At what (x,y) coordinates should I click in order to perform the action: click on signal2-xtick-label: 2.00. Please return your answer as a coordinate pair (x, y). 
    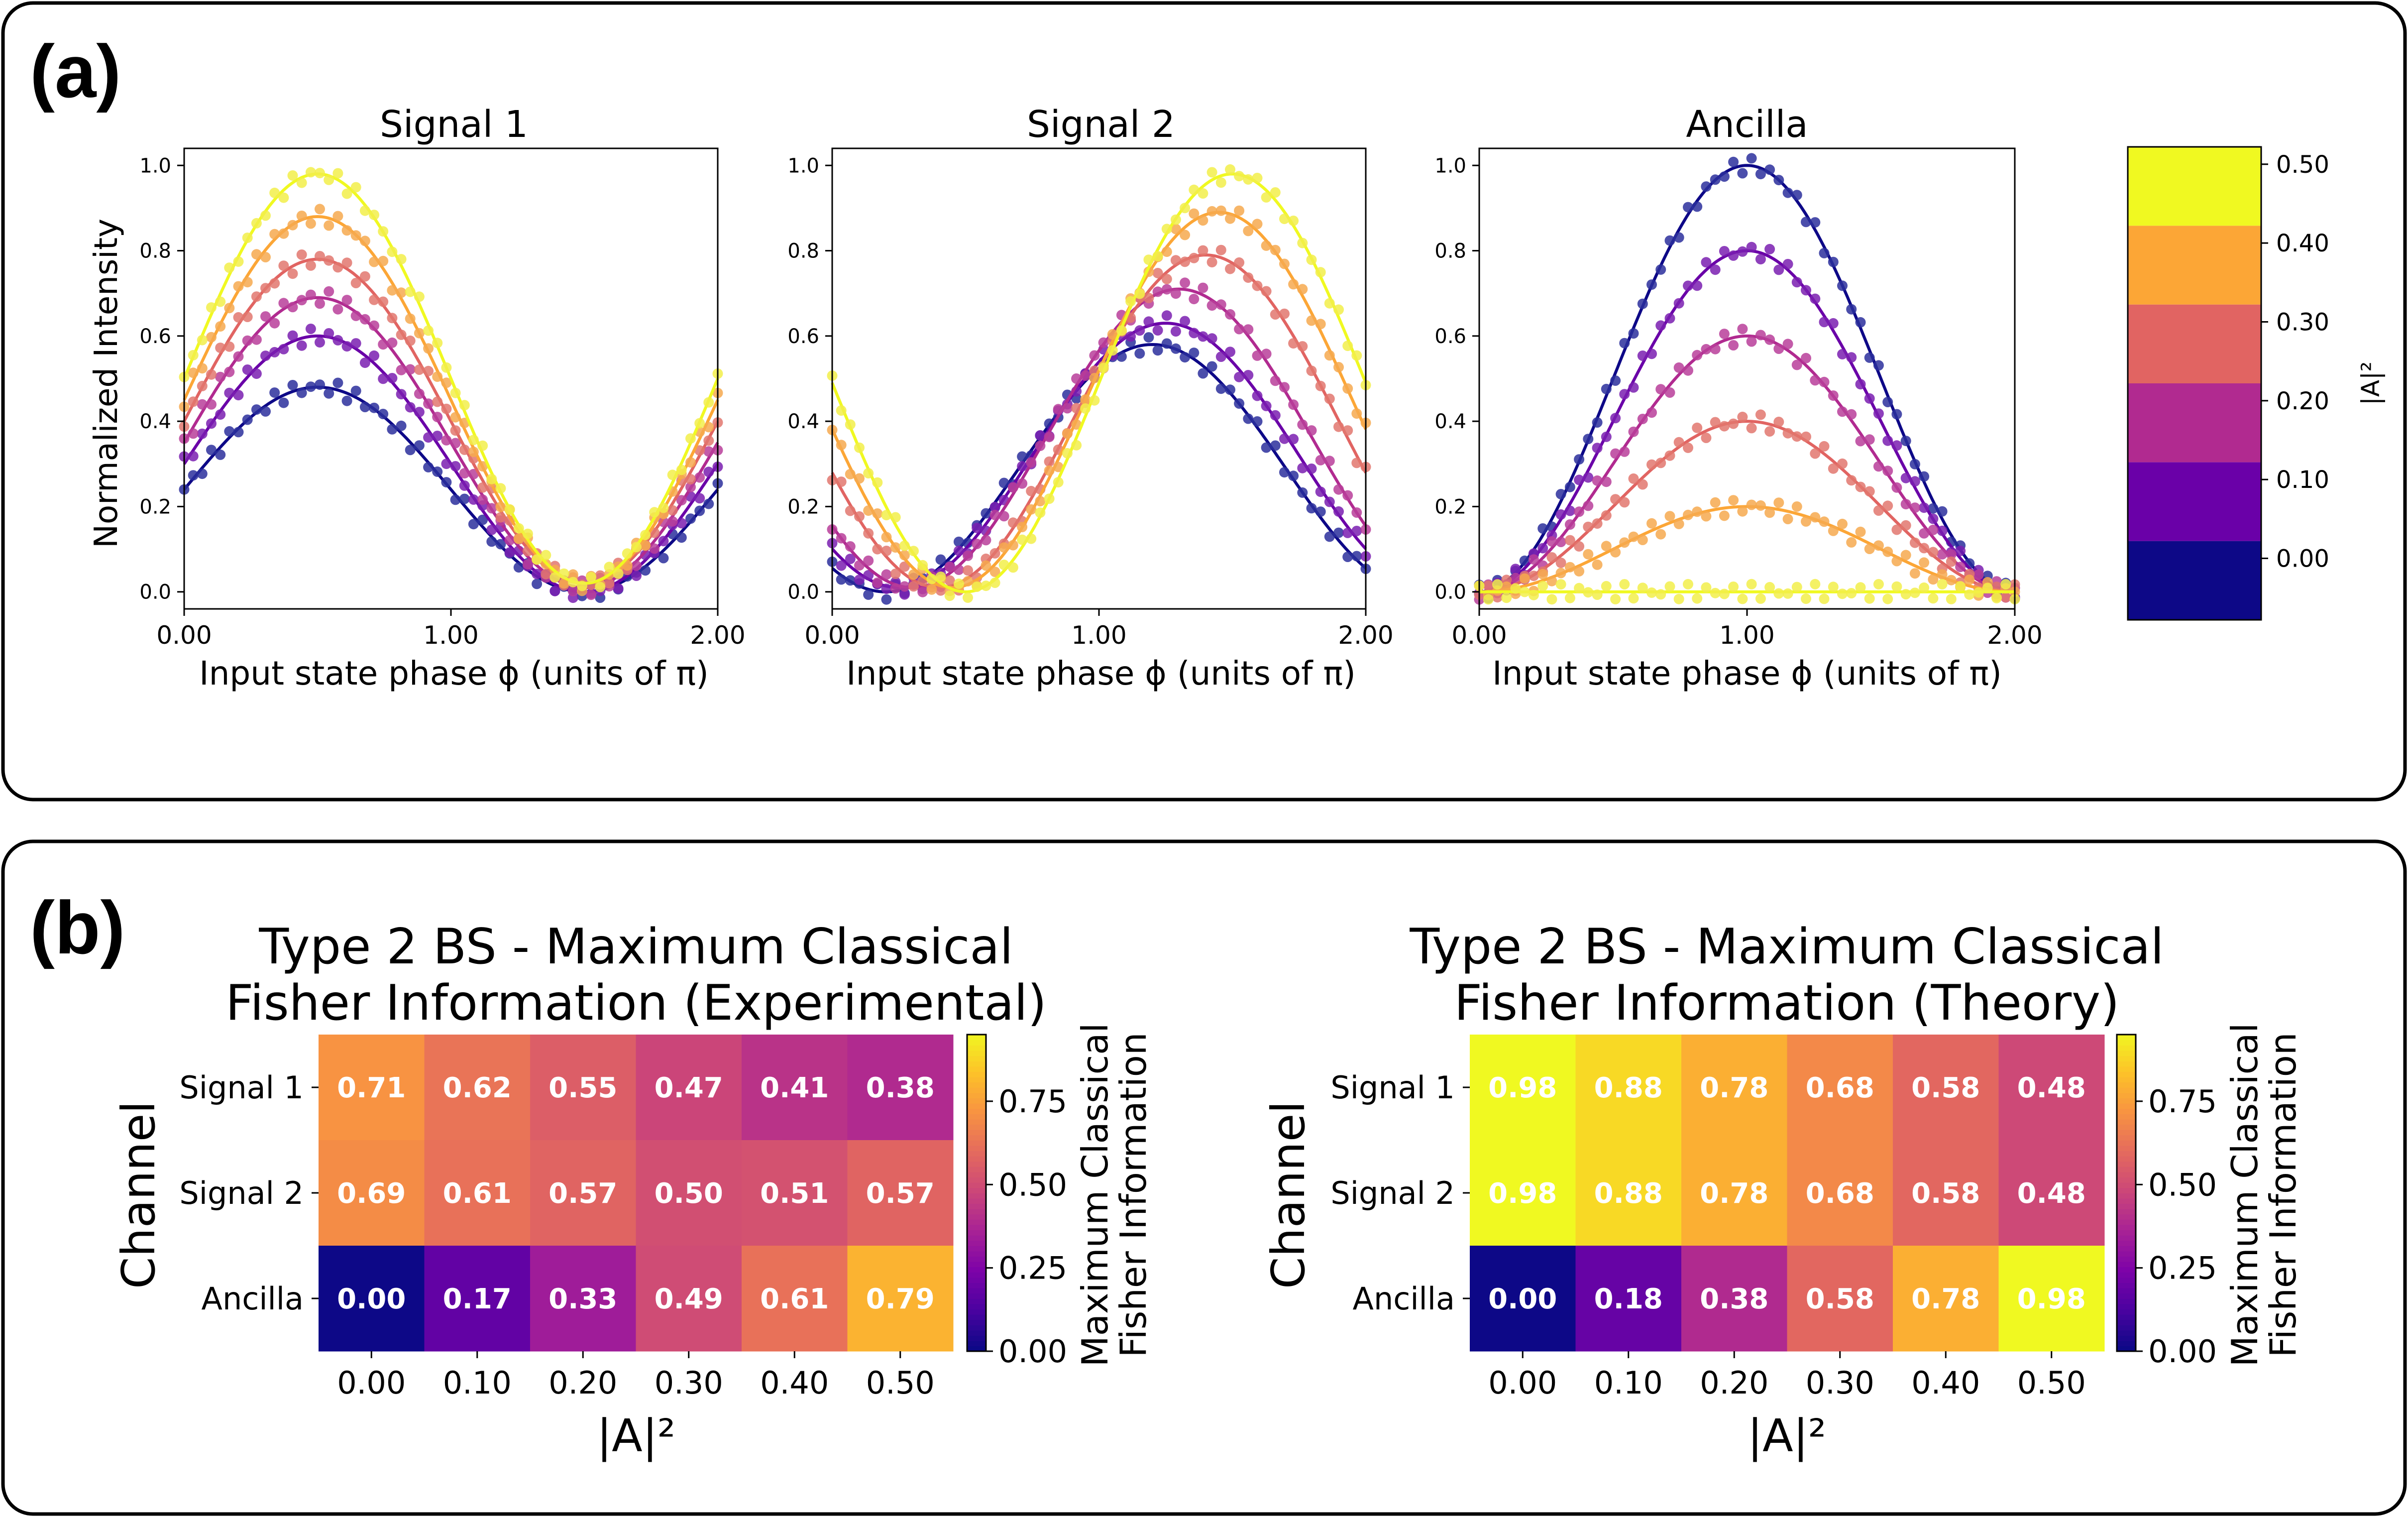
    Looking at the image, I should click on (1365, 635).